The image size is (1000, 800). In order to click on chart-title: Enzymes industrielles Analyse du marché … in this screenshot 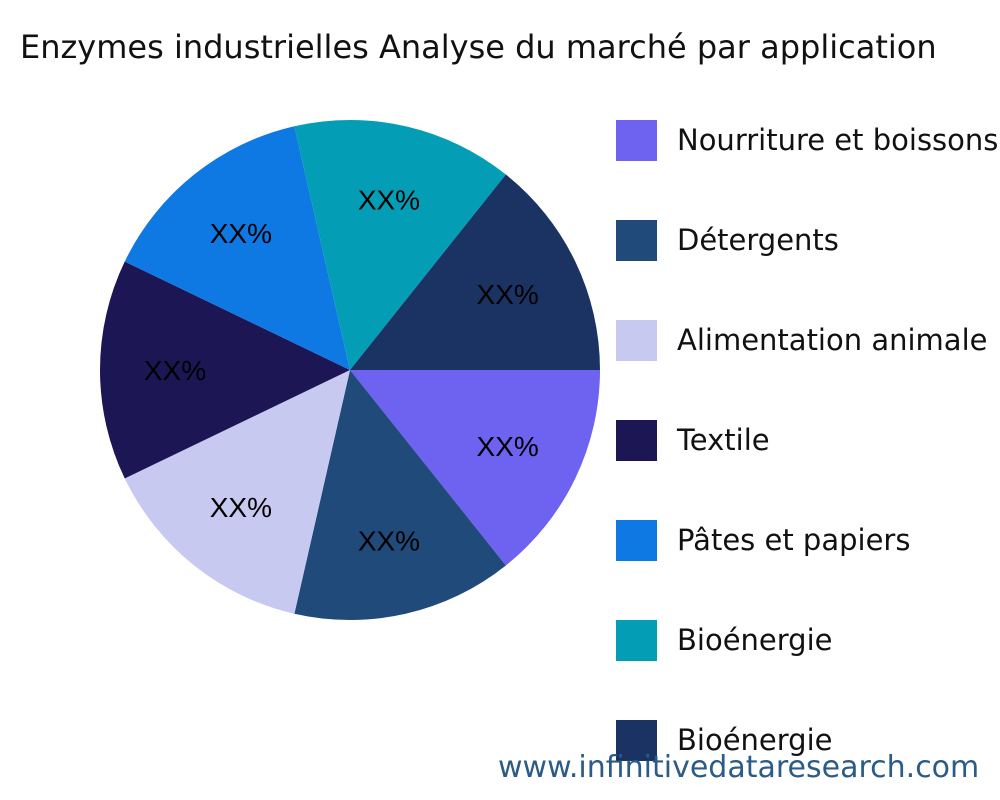, I will do `click(478, 47)`.